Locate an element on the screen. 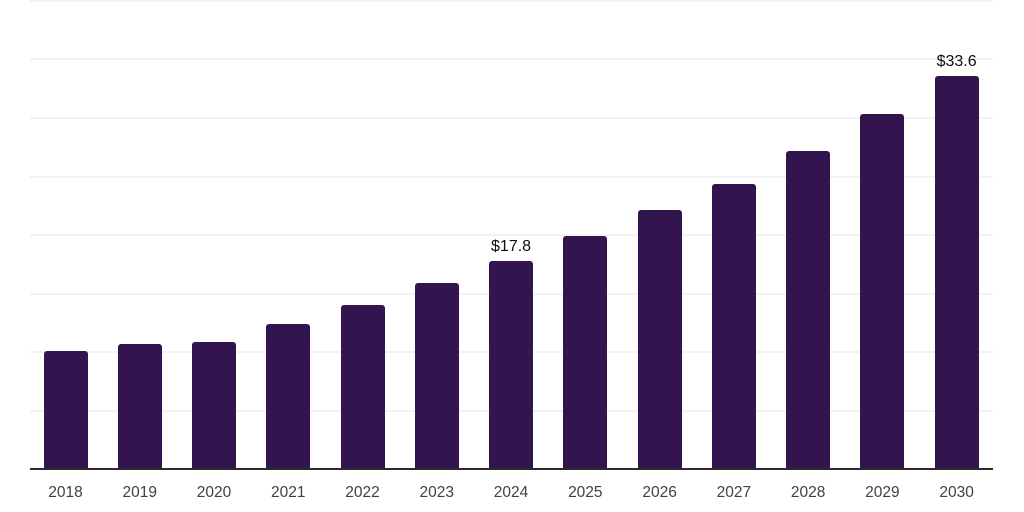  x-axis-line is located at coordinates (511, 469).